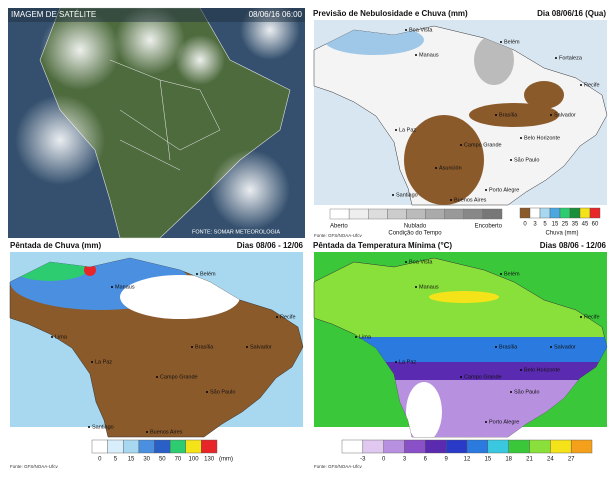 The height and width of the screenshot is (478, 614). What do you see at coordinates (529, 460) in the screenshot?
I see `legend-label: 21` at bounding box center [529, 460].